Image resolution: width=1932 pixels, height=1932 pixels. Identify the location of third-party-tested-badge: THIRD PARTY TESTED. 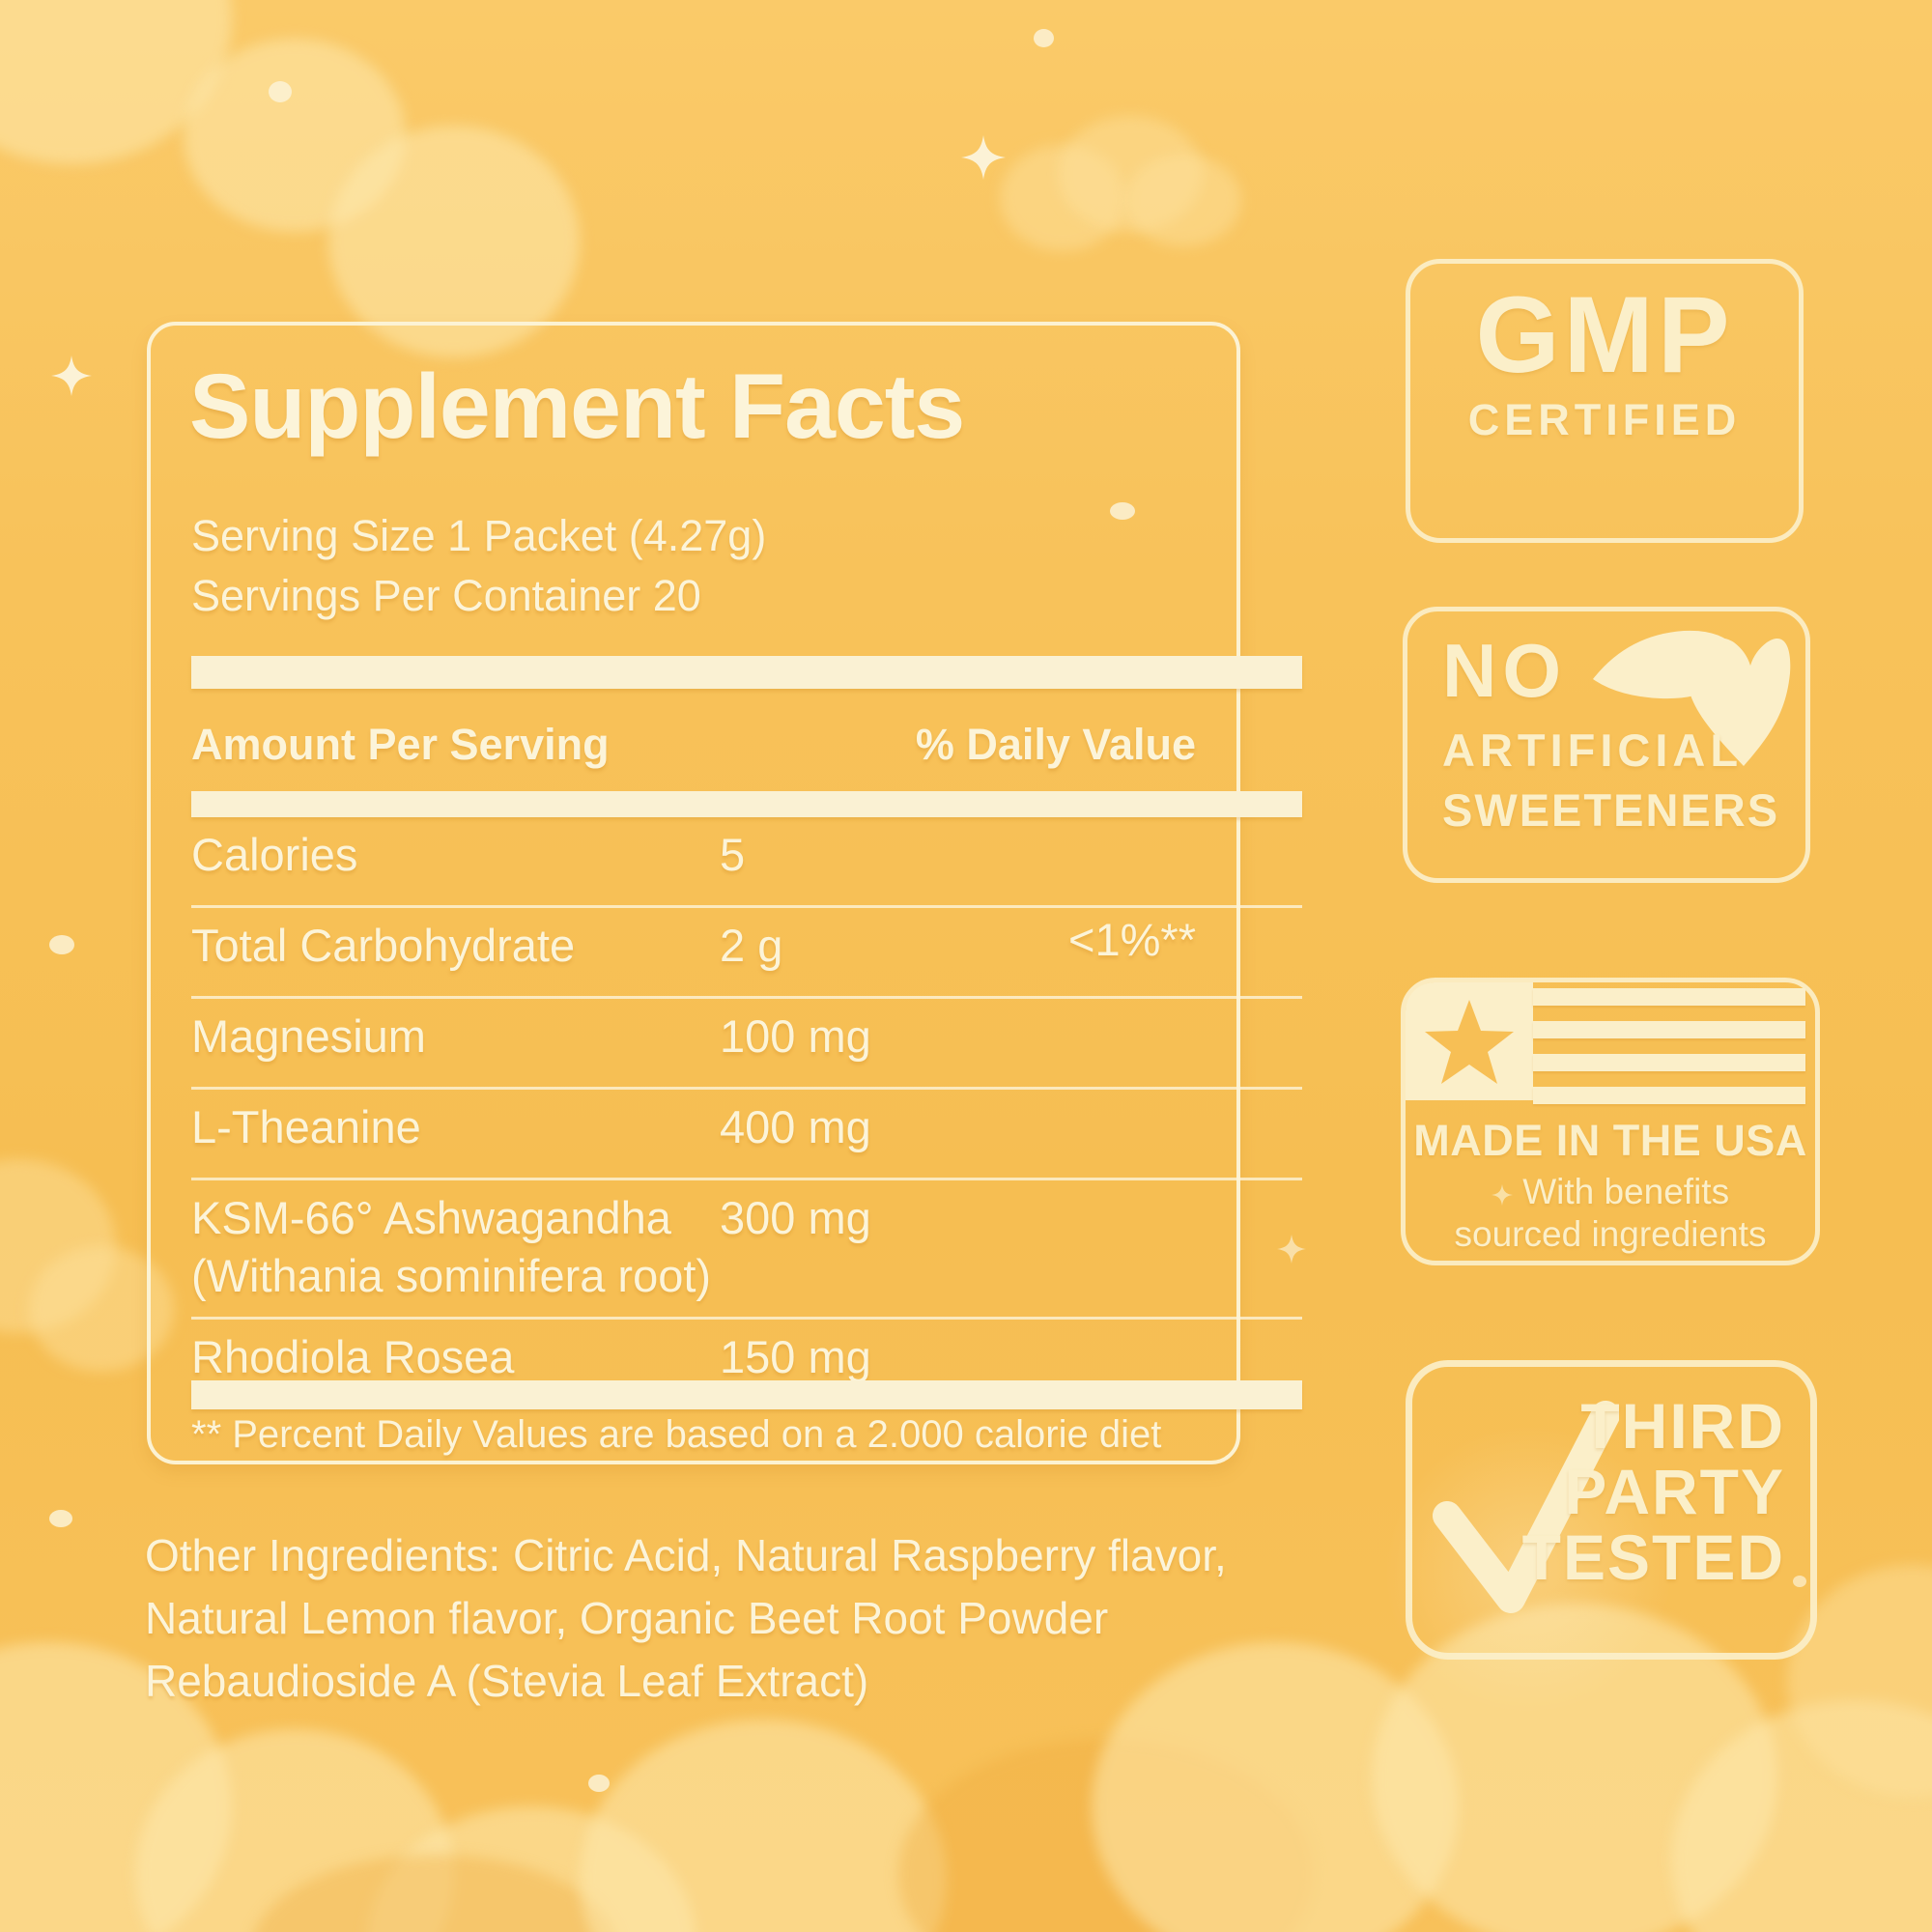
(1600, 1537).